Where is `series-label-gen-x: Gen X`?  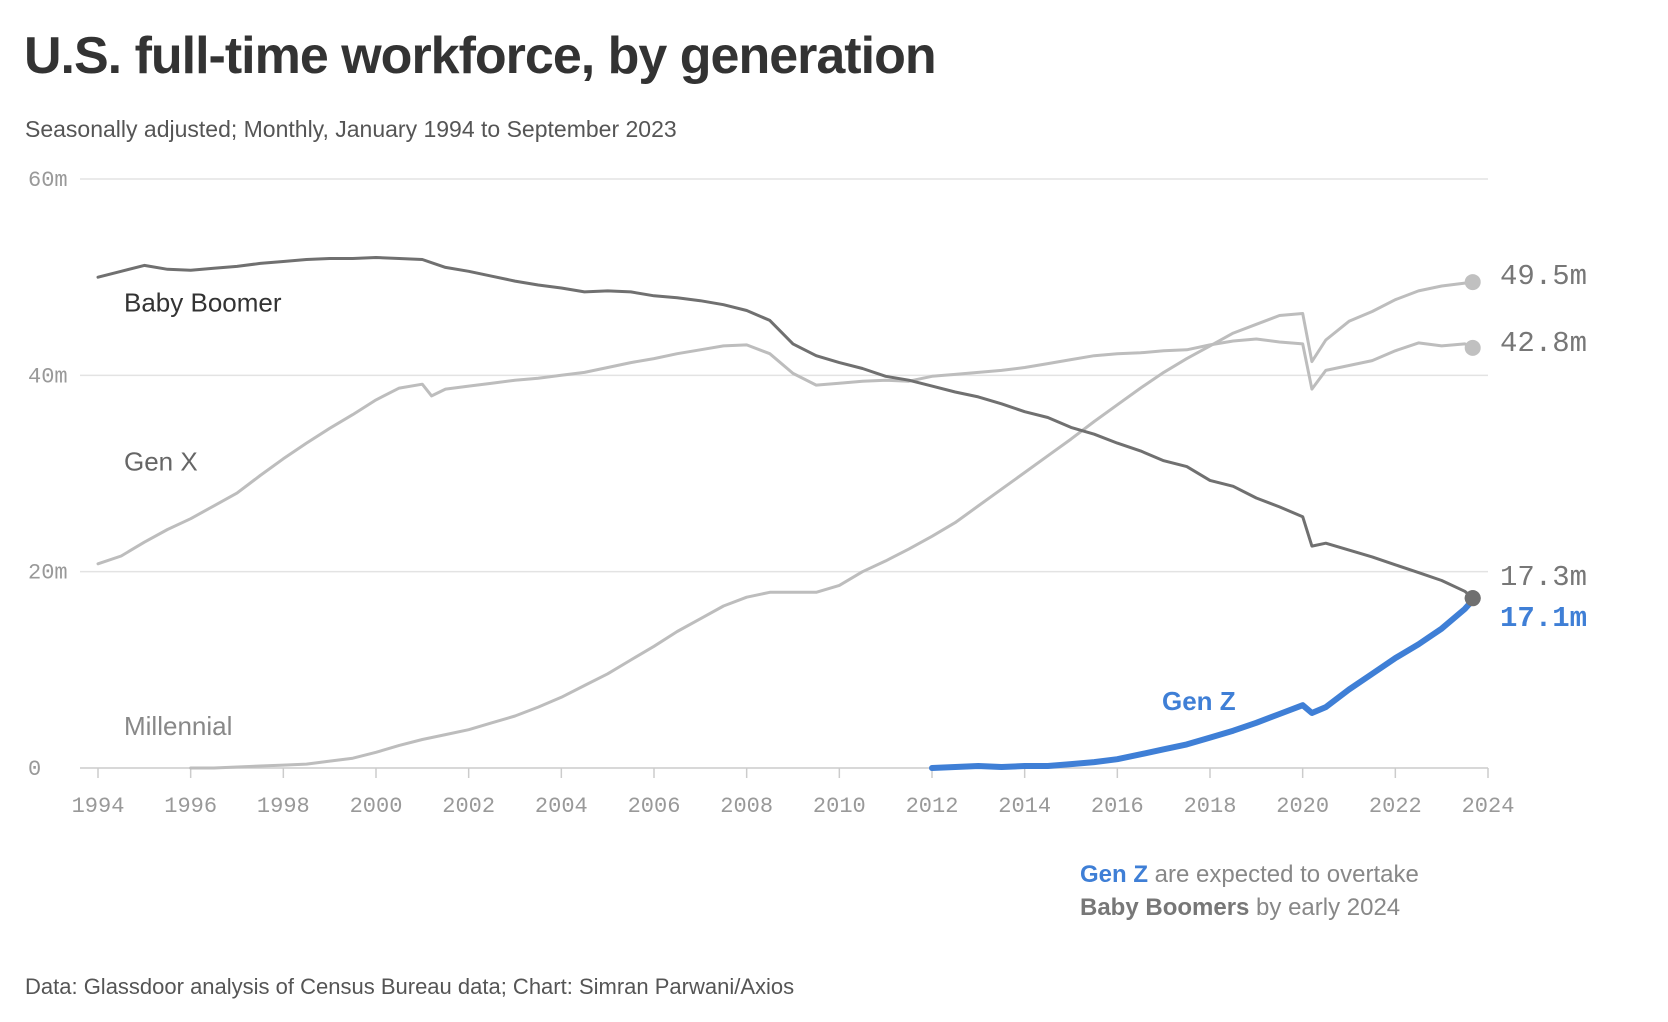 series-label-gen-x: Gen X is located at coordinates (161, 462).